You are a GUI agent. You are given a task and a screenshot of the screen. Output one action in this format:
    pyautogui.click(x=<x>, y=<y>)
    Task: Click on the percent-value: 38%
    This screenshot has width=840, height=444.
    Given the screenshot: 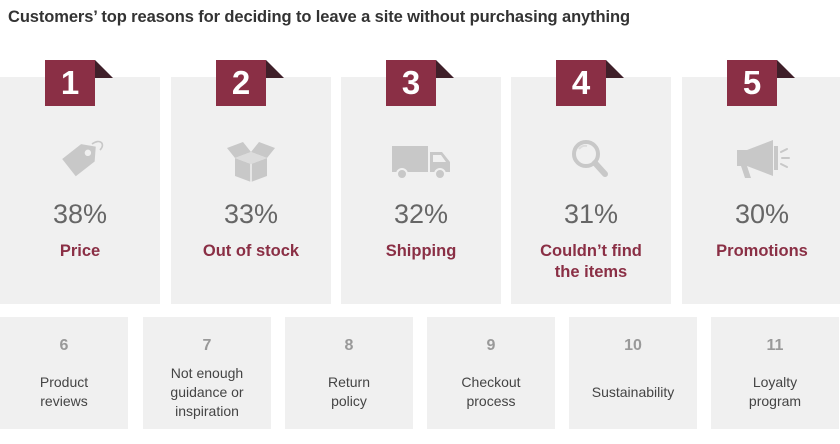 What is the action you would take?
    pyautogui.click(x=80, y=214)
    